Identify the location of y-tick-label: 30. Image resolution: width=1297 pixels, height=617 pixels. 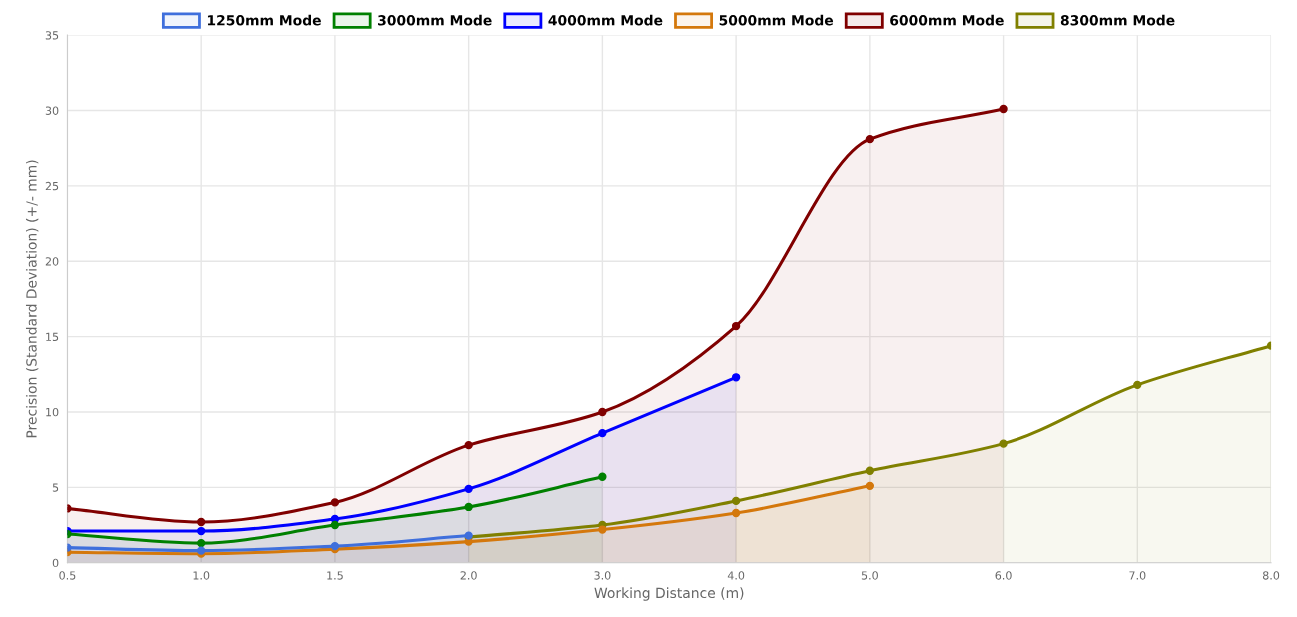
(52, 110).